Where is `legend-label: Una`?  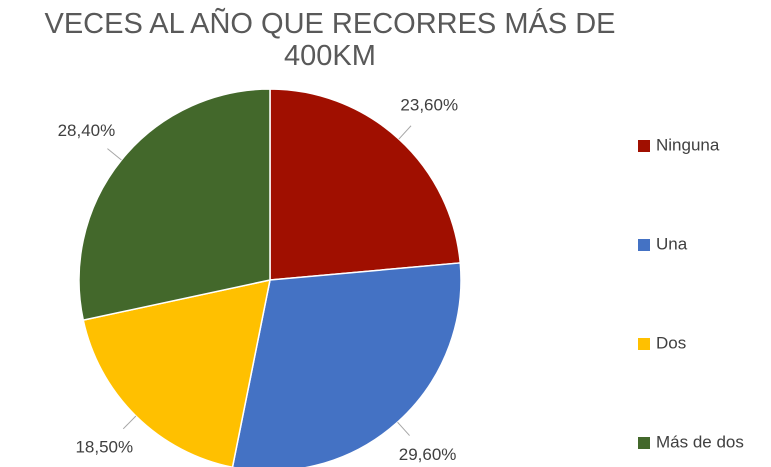 legend-label: Una is located at coordinates (672, 243).